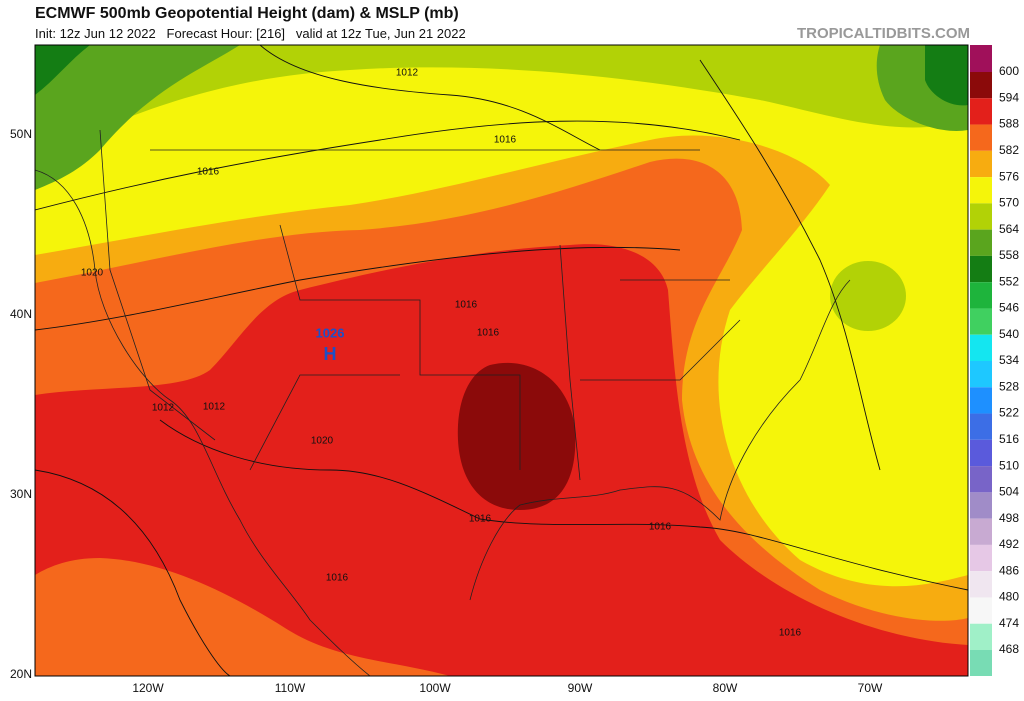 Image resolution: width=1024 pixels, height=701 pixels. What do you see at coordinates (21, 134) in the screenshot?
I see `latitude-label: 50N` at bounding box center [21, 134].